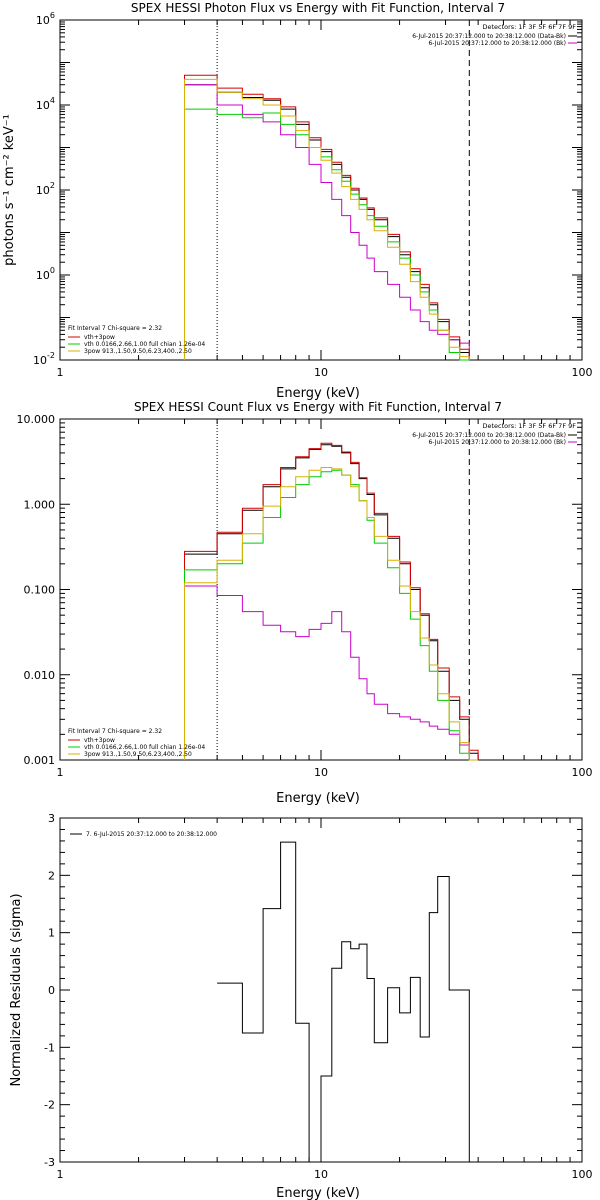  What do you see at coordinates (40, 760) in the screenshot?
I see `count-y-tick-label: 0.001` at bounding box center [40, 760].